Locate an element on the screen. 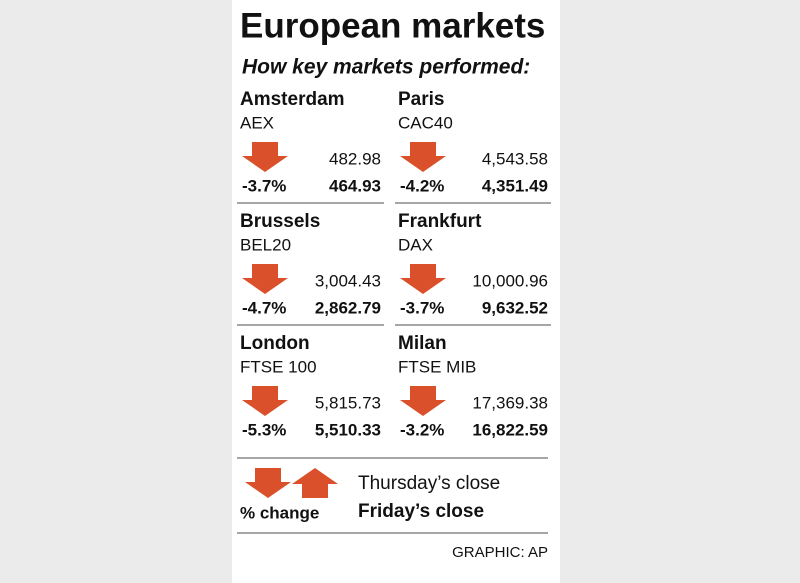  city: Amsterdam is located at coordinates (292, 99).